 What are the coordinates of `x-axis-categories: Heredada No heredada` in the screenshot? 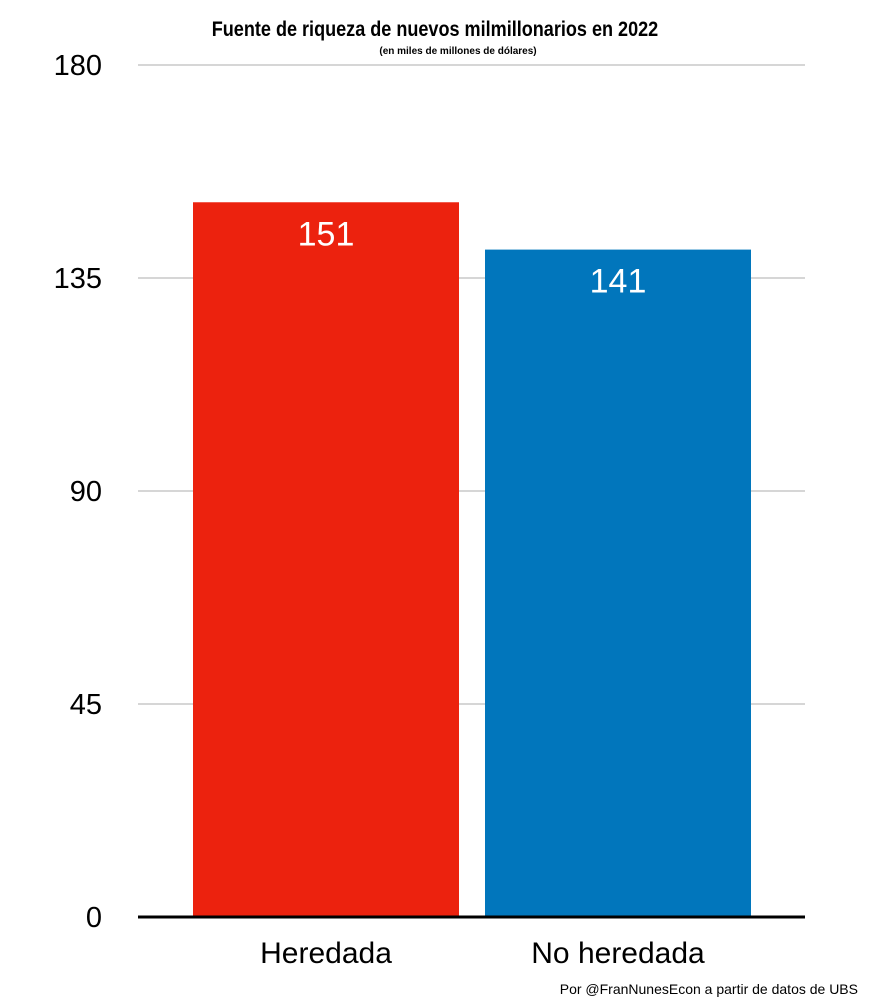 It's located at (482, 953).